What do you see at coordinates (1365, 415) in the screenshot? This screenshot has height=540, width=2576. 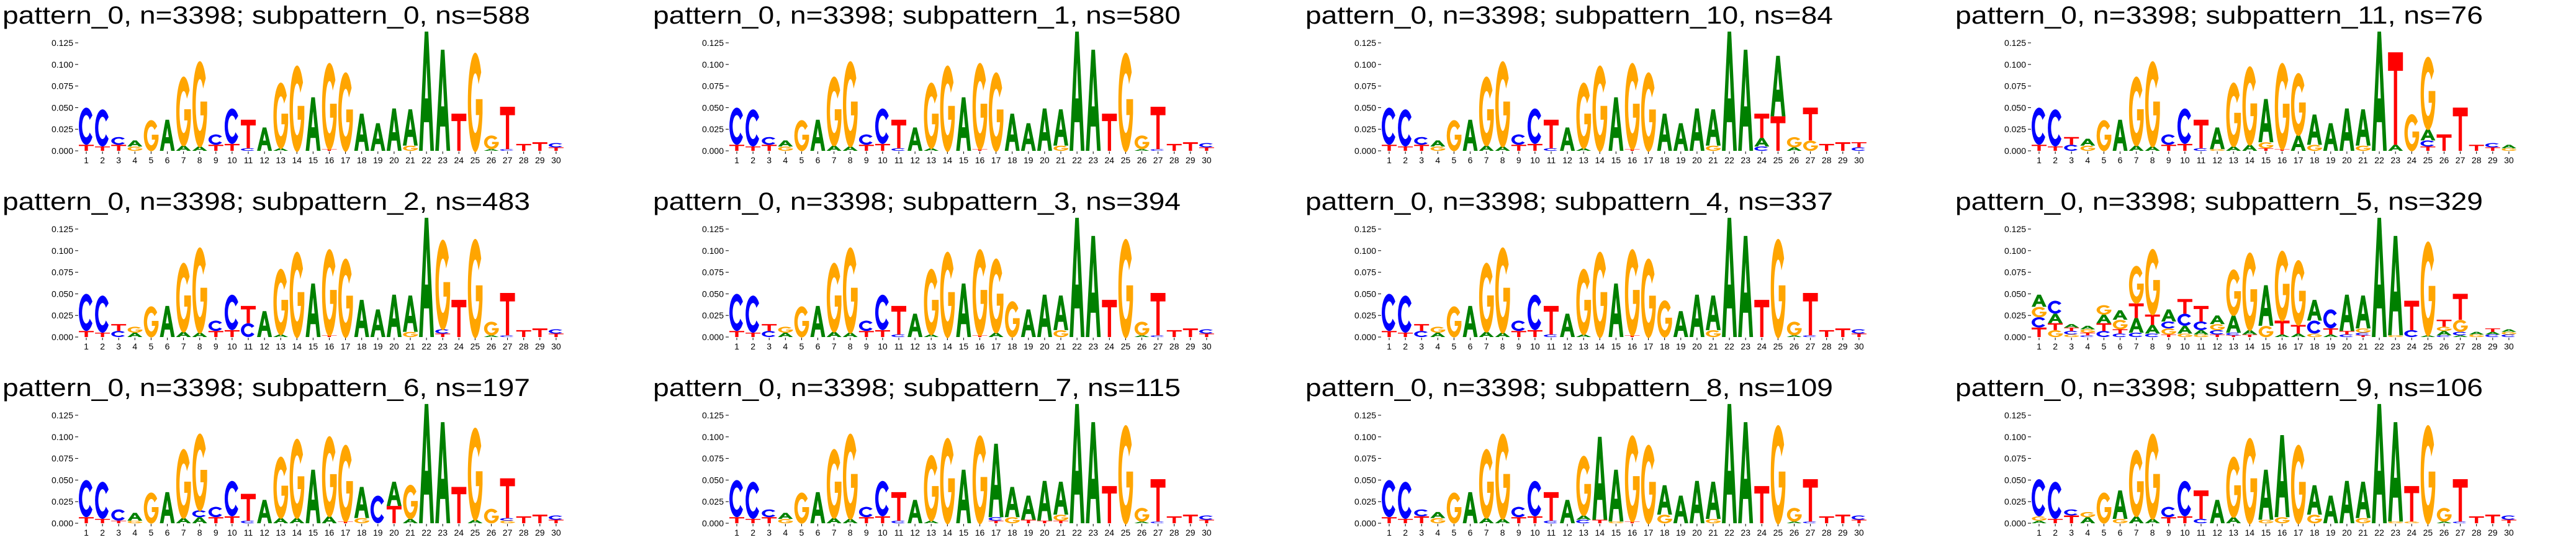 I see `y-tick-label: 0.125` at bounding box center [1365, 415].